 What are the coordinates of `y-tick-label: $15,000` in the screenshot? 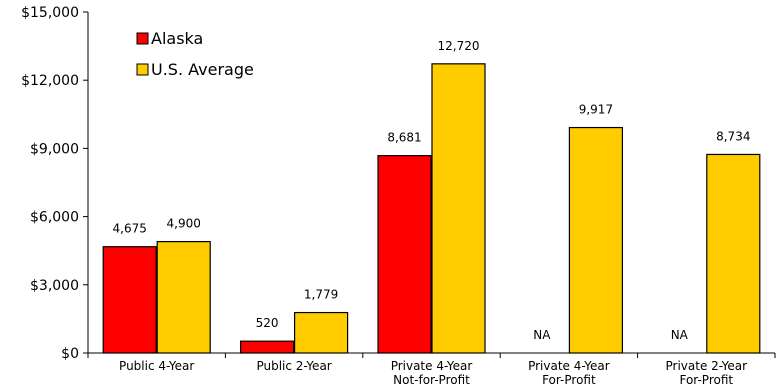 It's located at (50, 13).